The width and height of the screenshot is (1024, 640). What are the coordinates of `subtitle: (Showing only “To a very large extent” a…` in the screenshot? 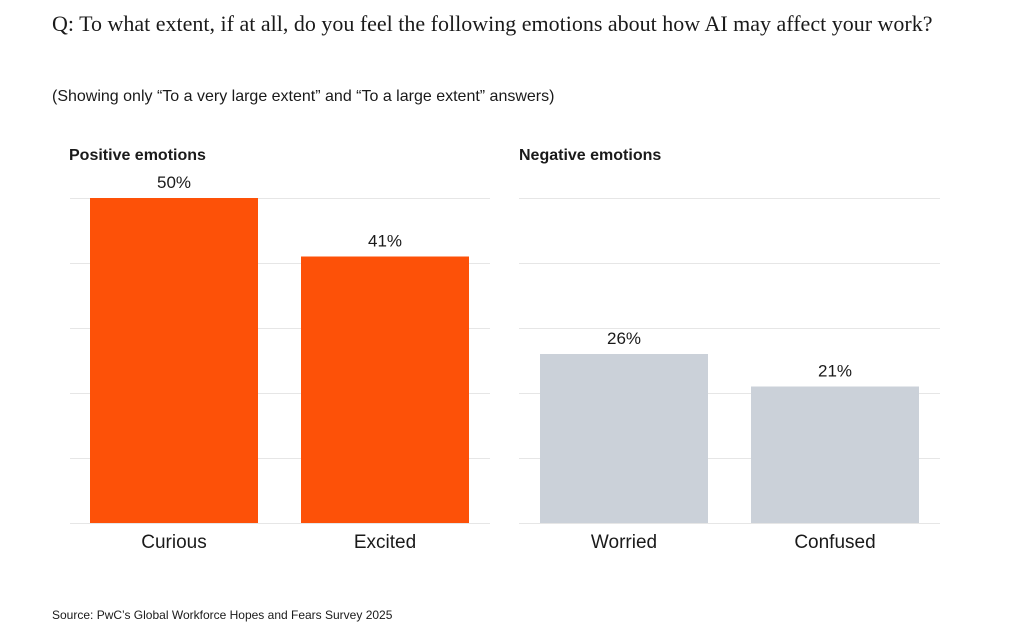 It's located at (303, 96).